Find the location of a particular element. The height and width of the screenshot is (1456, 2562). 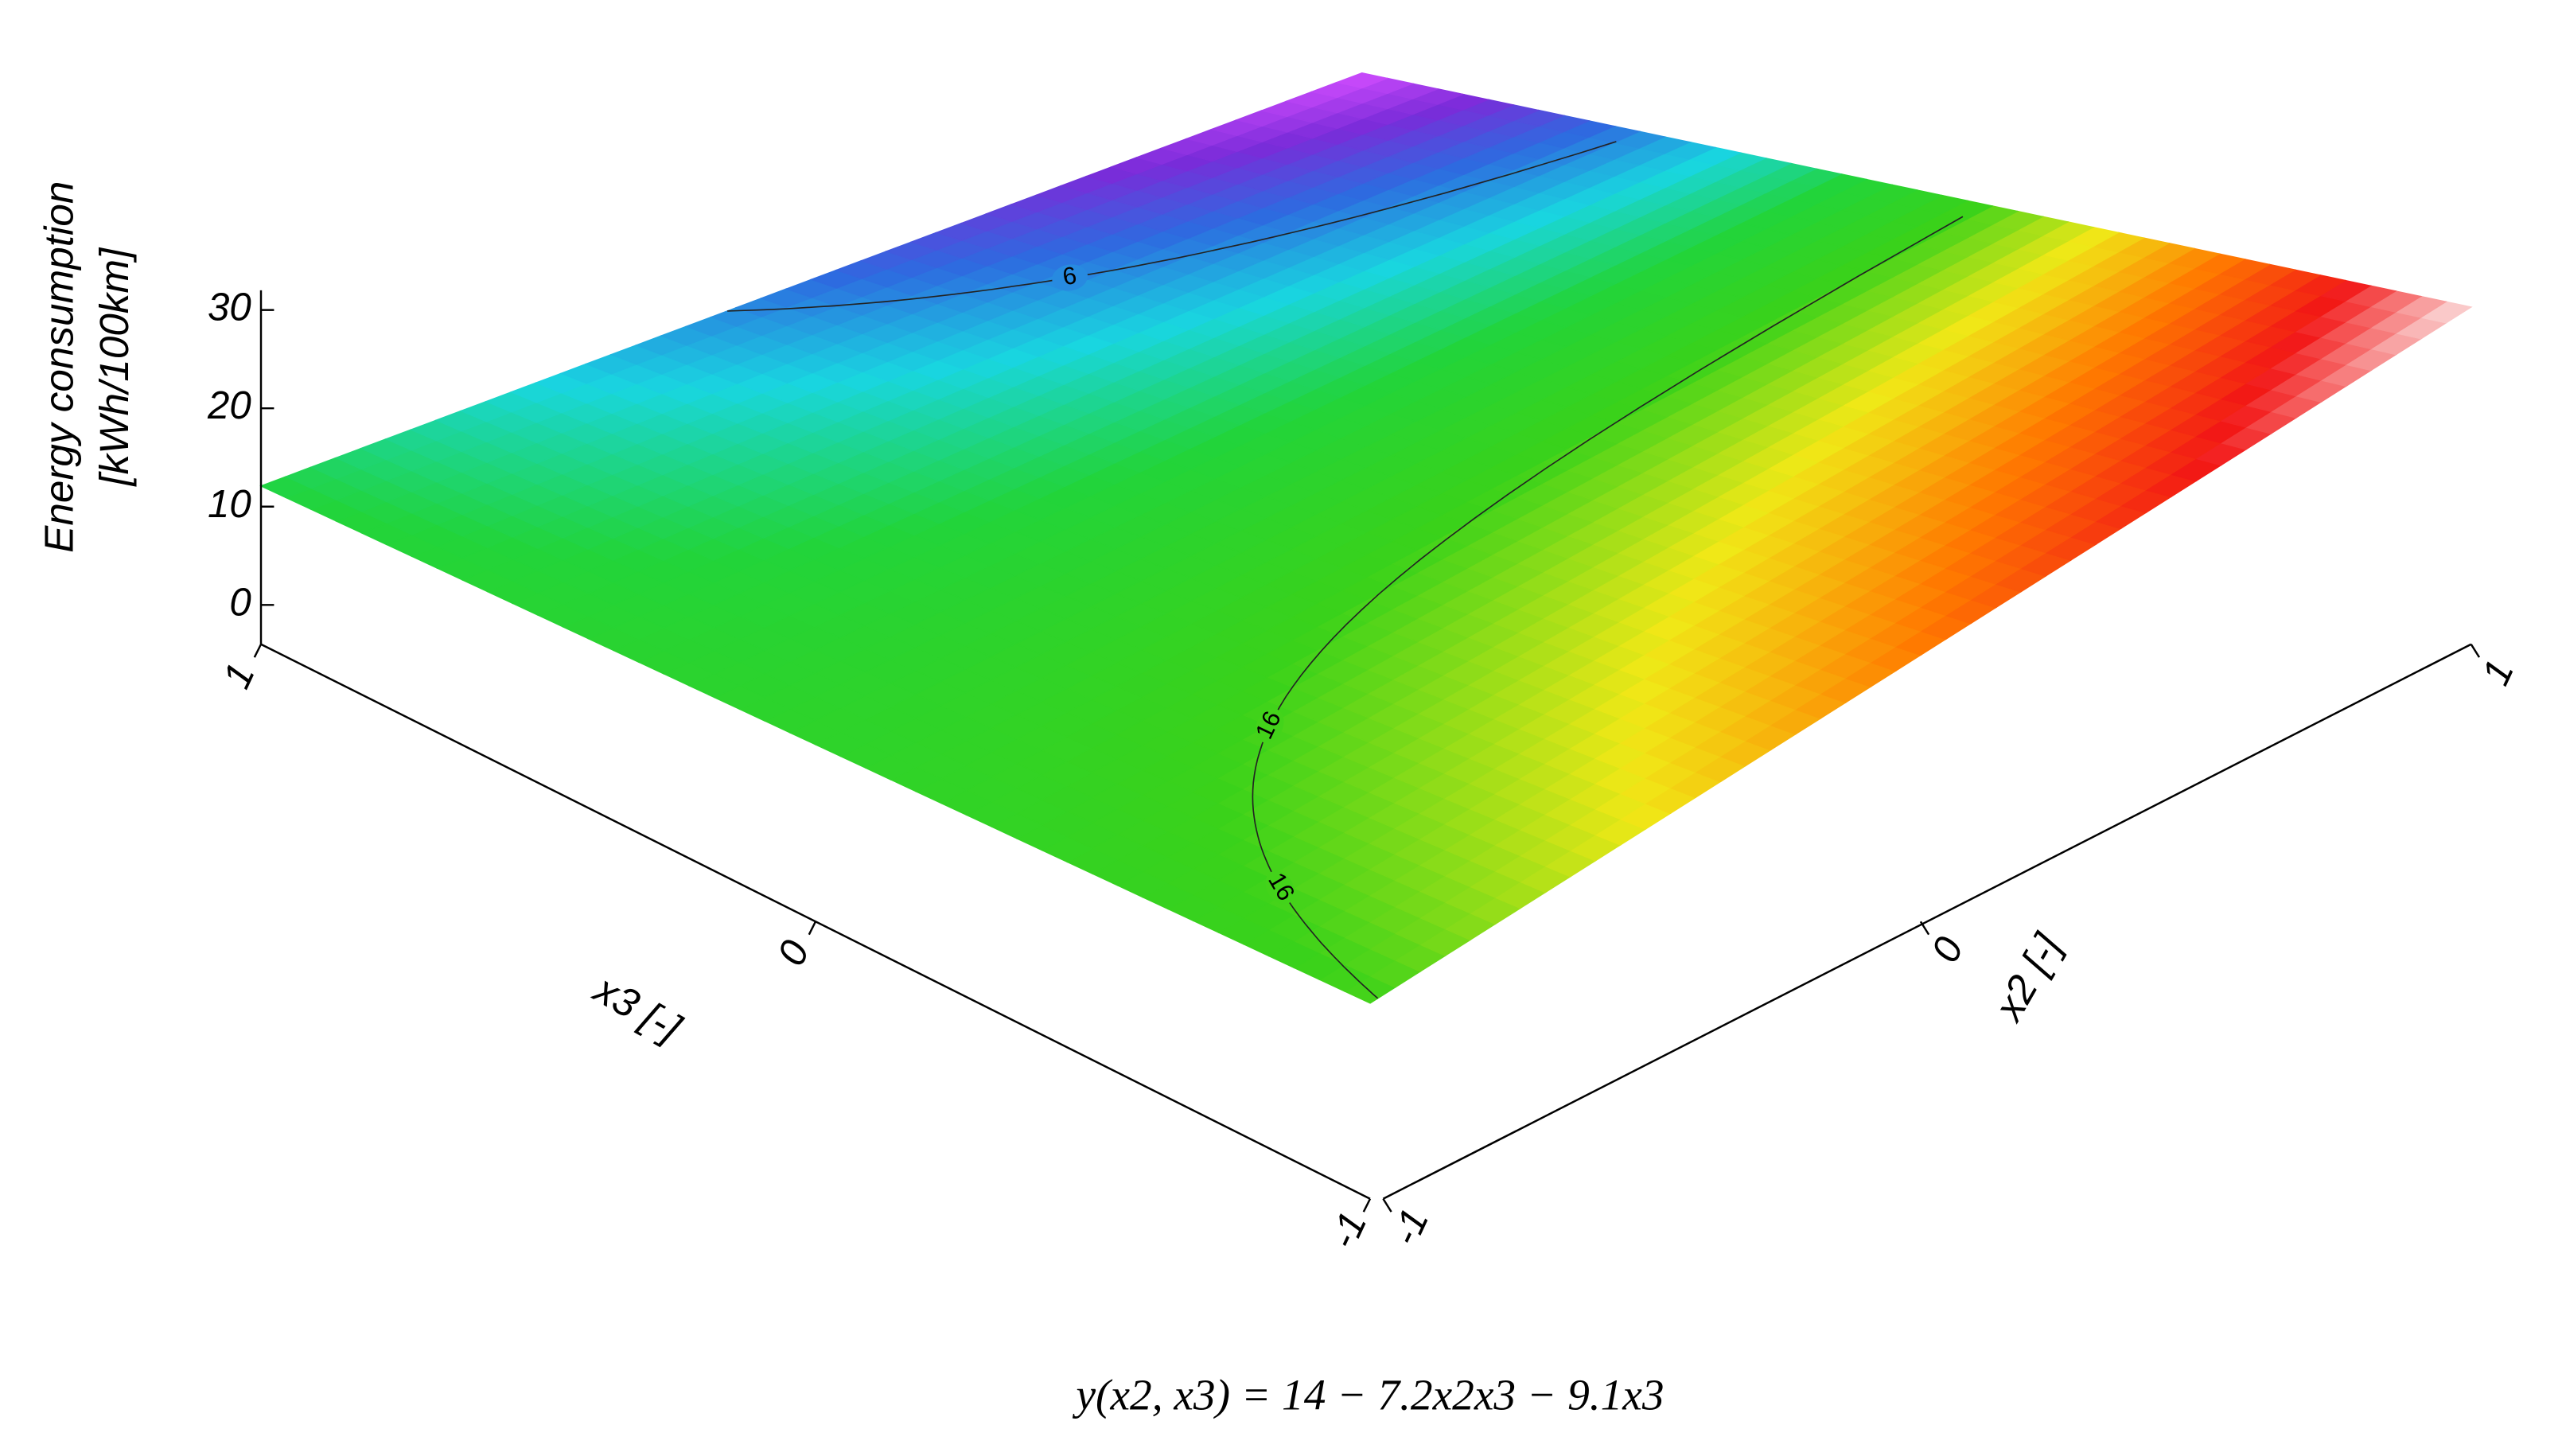

contour-label: 6 is located at coordinates (1070, 275).